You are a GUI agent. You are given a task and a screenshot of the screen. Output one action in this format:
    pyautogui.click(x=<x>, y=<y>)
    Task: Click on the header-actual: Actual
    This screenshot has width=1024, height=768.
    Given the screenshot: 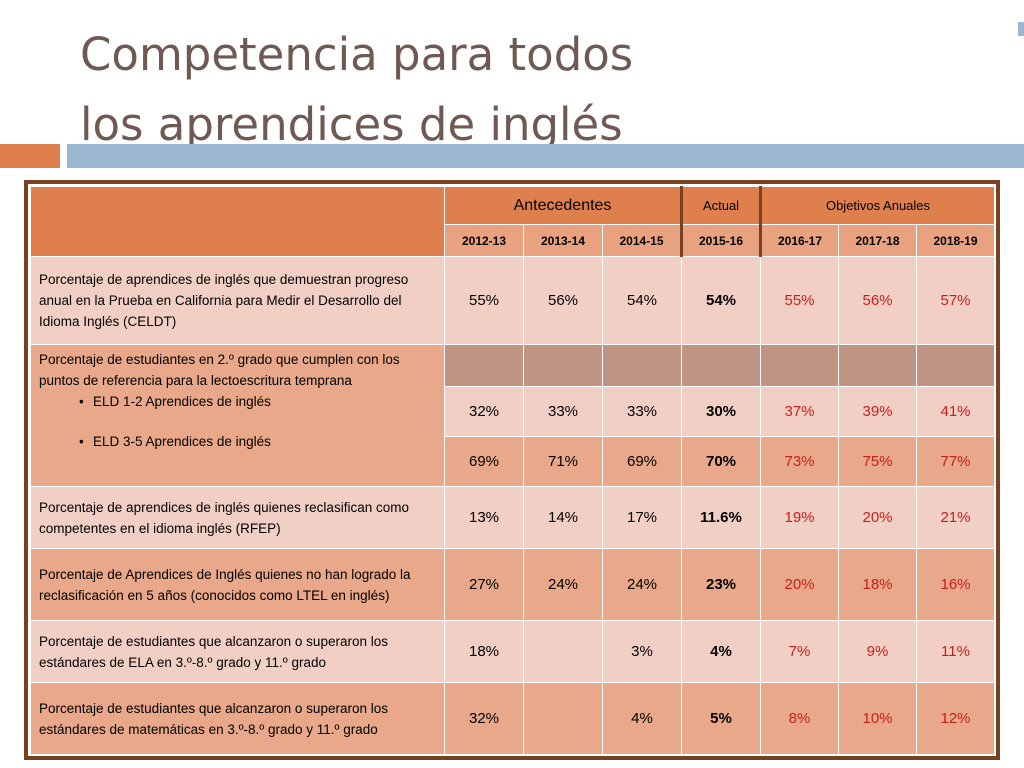 What is the action you would take?
    pyautogui.click(x=721, y=205)
    